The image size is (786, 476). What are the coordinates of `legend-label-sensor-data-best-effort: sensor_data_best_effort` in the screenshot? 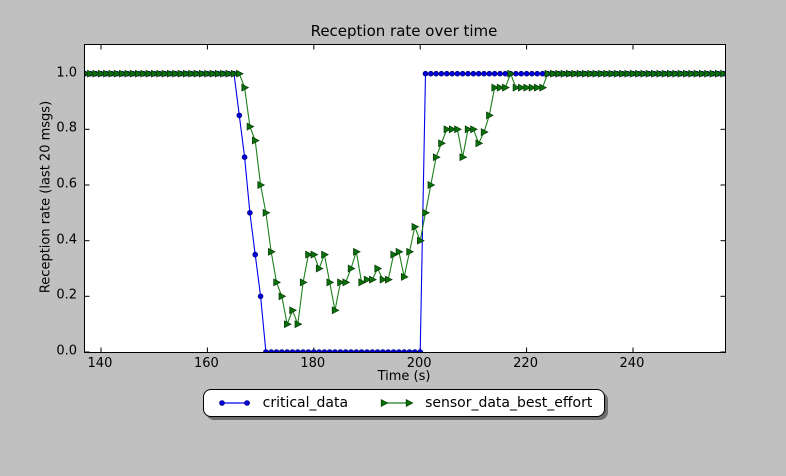 It's located at (509, 403).